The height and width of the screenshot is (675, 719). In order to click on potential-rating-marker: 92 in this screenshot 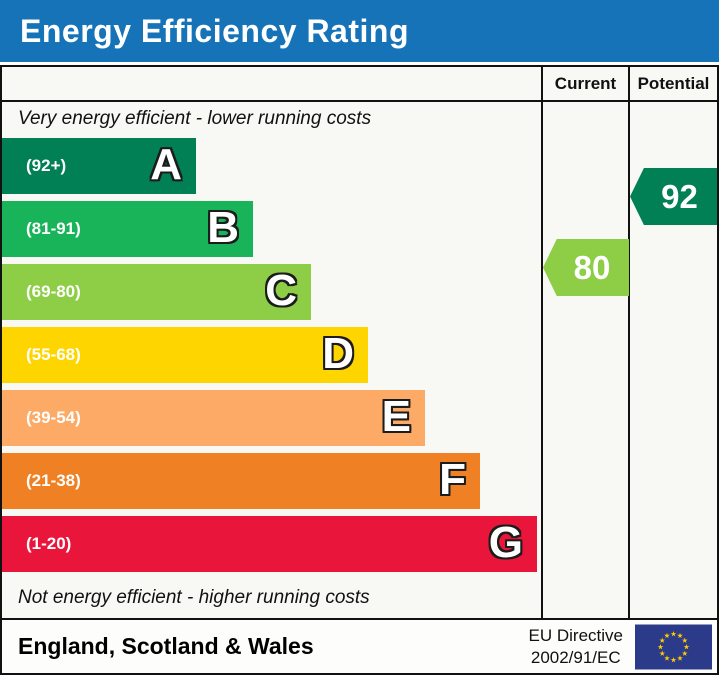, I will do `click(673, 196)`.